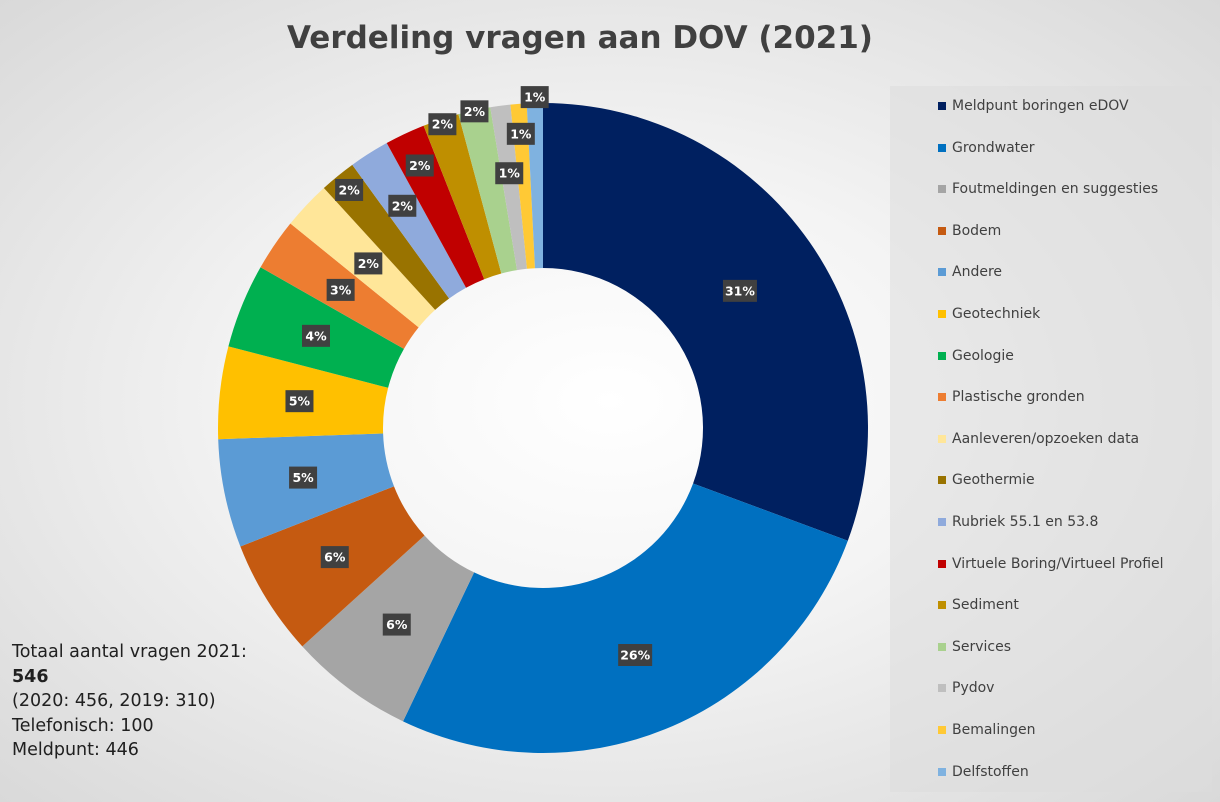  What do you see at coordinates (977, 272) in the screenshot?
I see `legend-label: Andere` at bounding box center [977, 272].